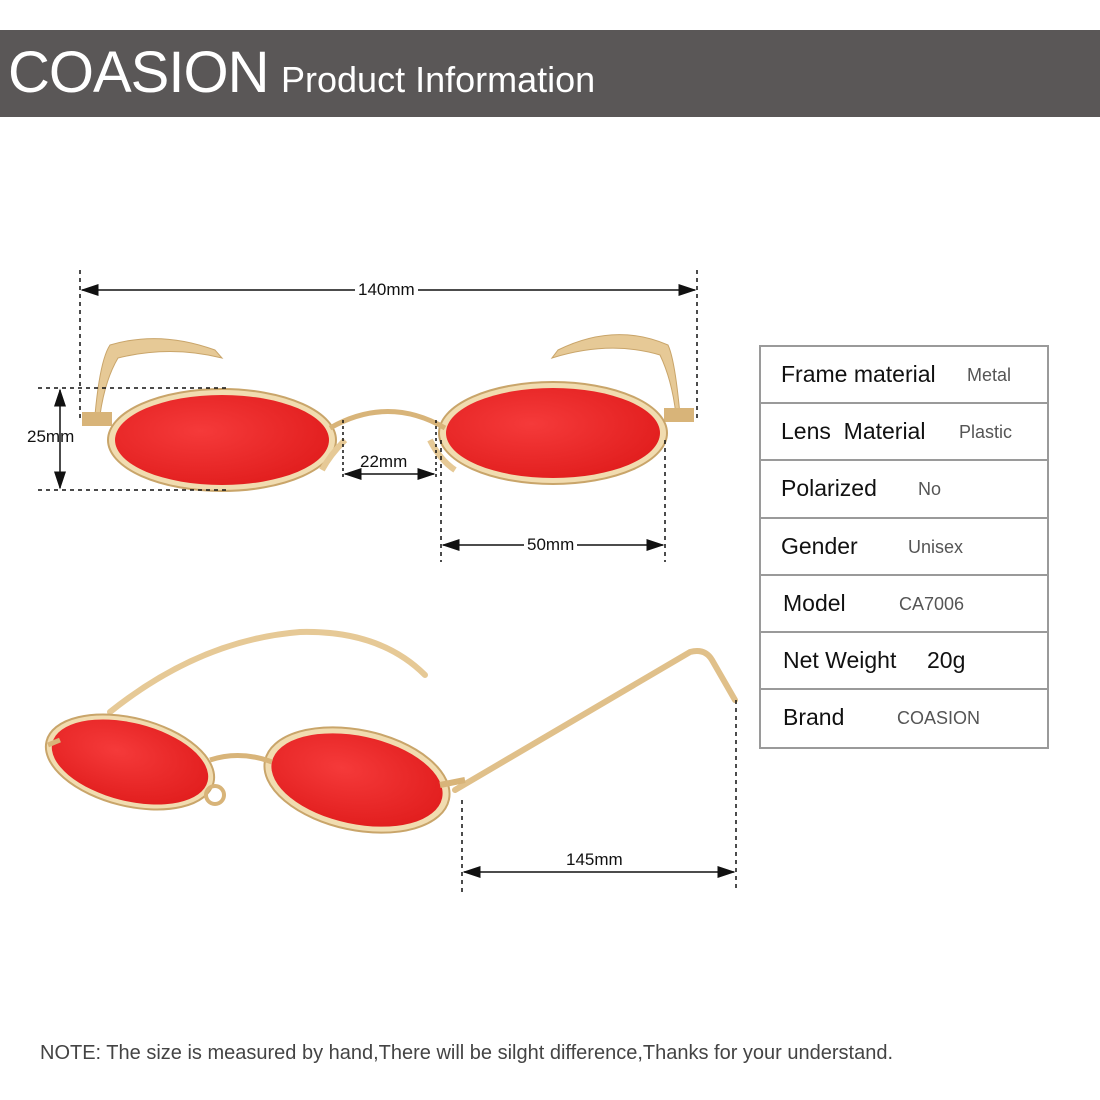 This screenshot has height=1100, width=1100. I want to click on header-subtitle: Product Information, so click(438, 79).